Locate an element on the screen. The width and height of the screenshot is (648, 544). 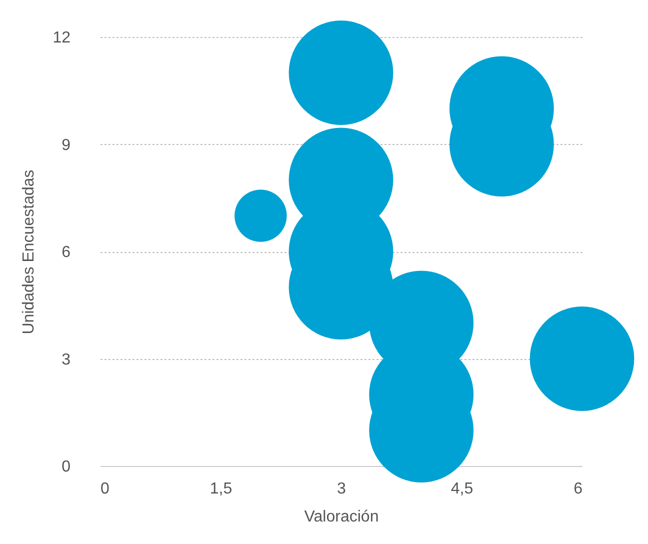
x-tick-label: 3 is located at coordinates (341, 489).